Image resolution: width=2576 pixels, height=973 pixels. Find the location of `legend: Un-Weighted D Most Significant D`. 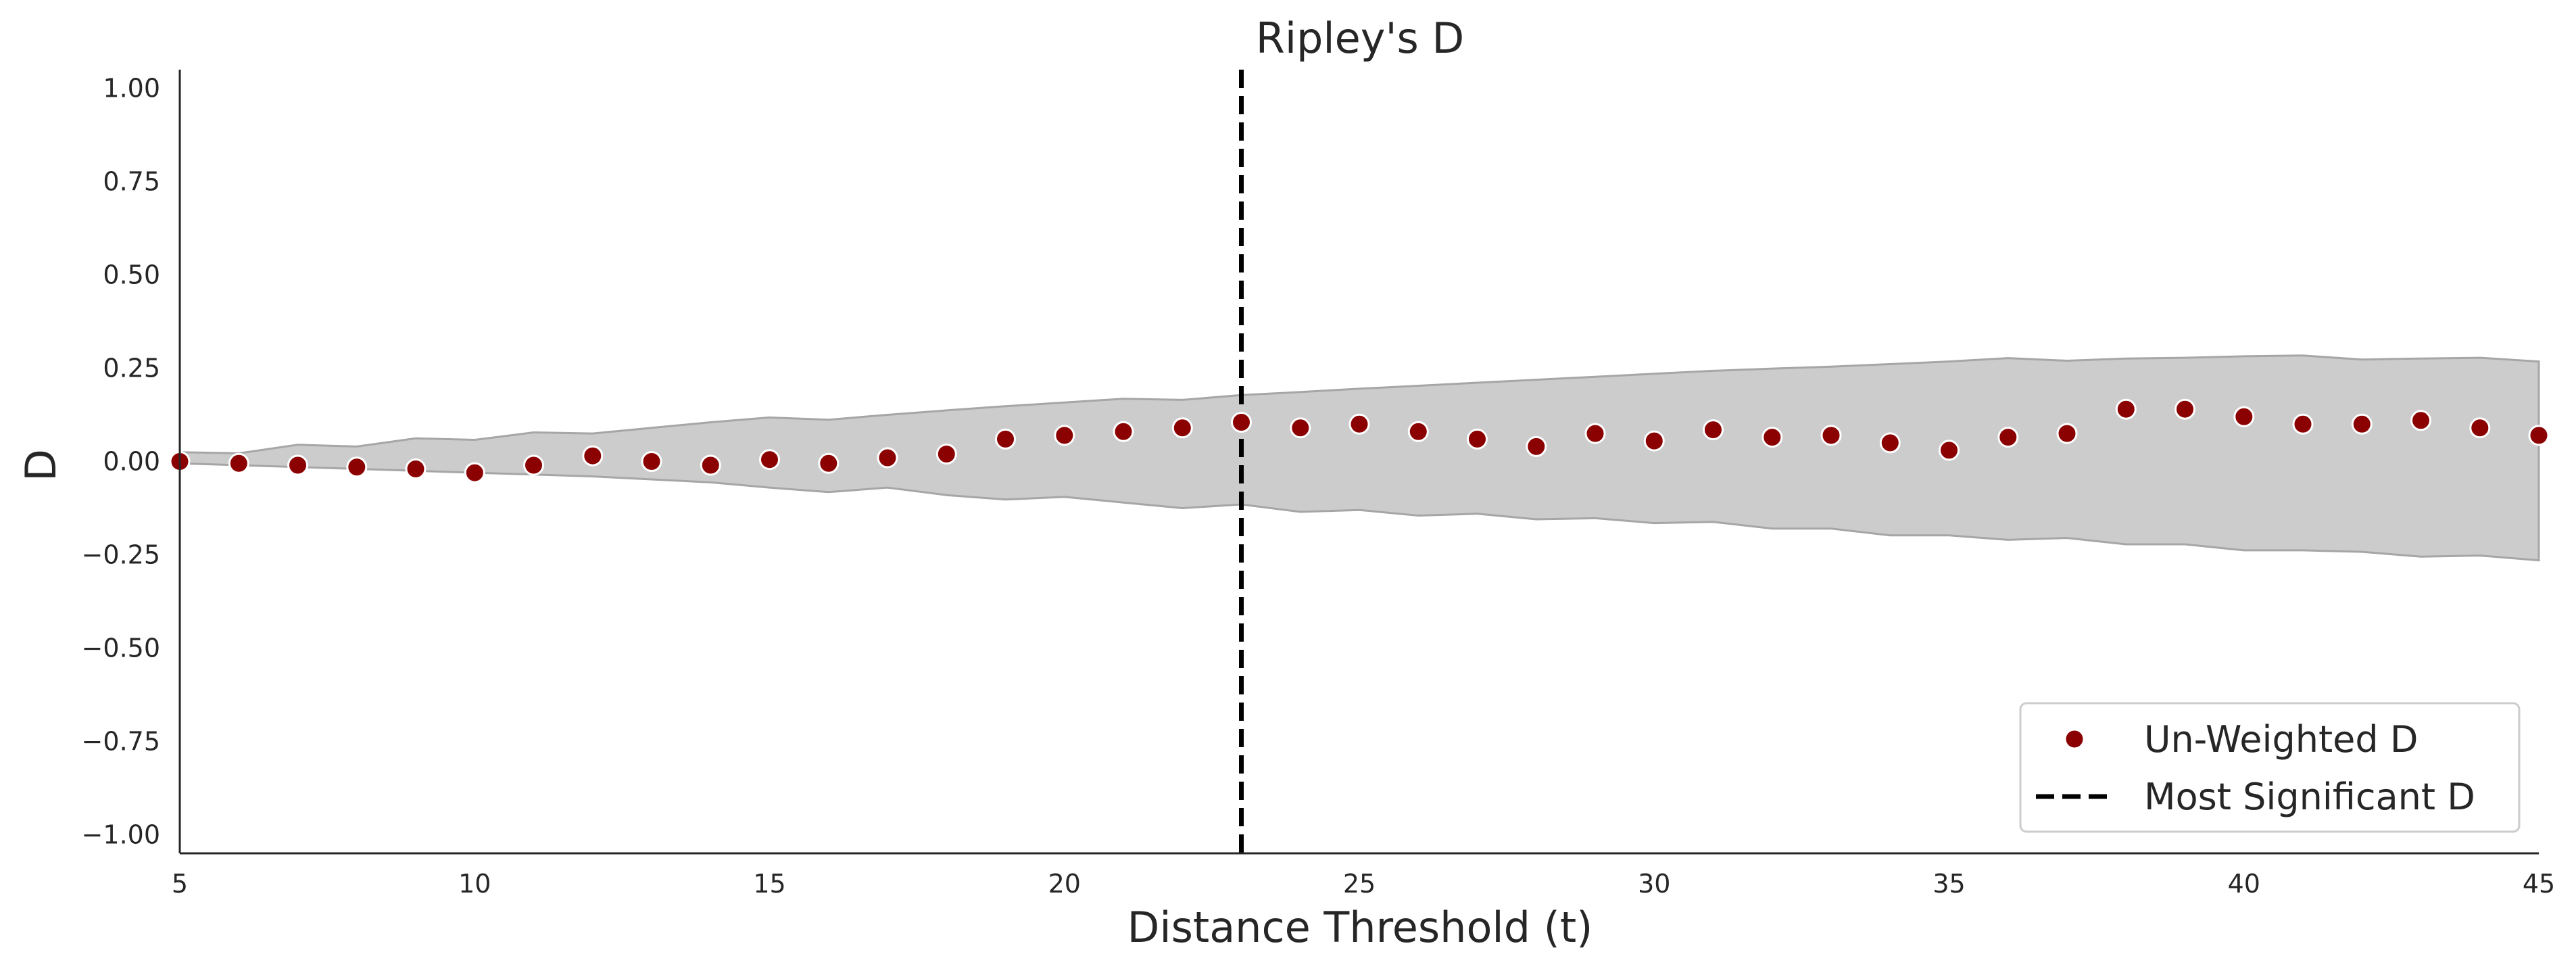

legend: Un-Weighted D Most Significant D is located at coordinates (2270, 767).